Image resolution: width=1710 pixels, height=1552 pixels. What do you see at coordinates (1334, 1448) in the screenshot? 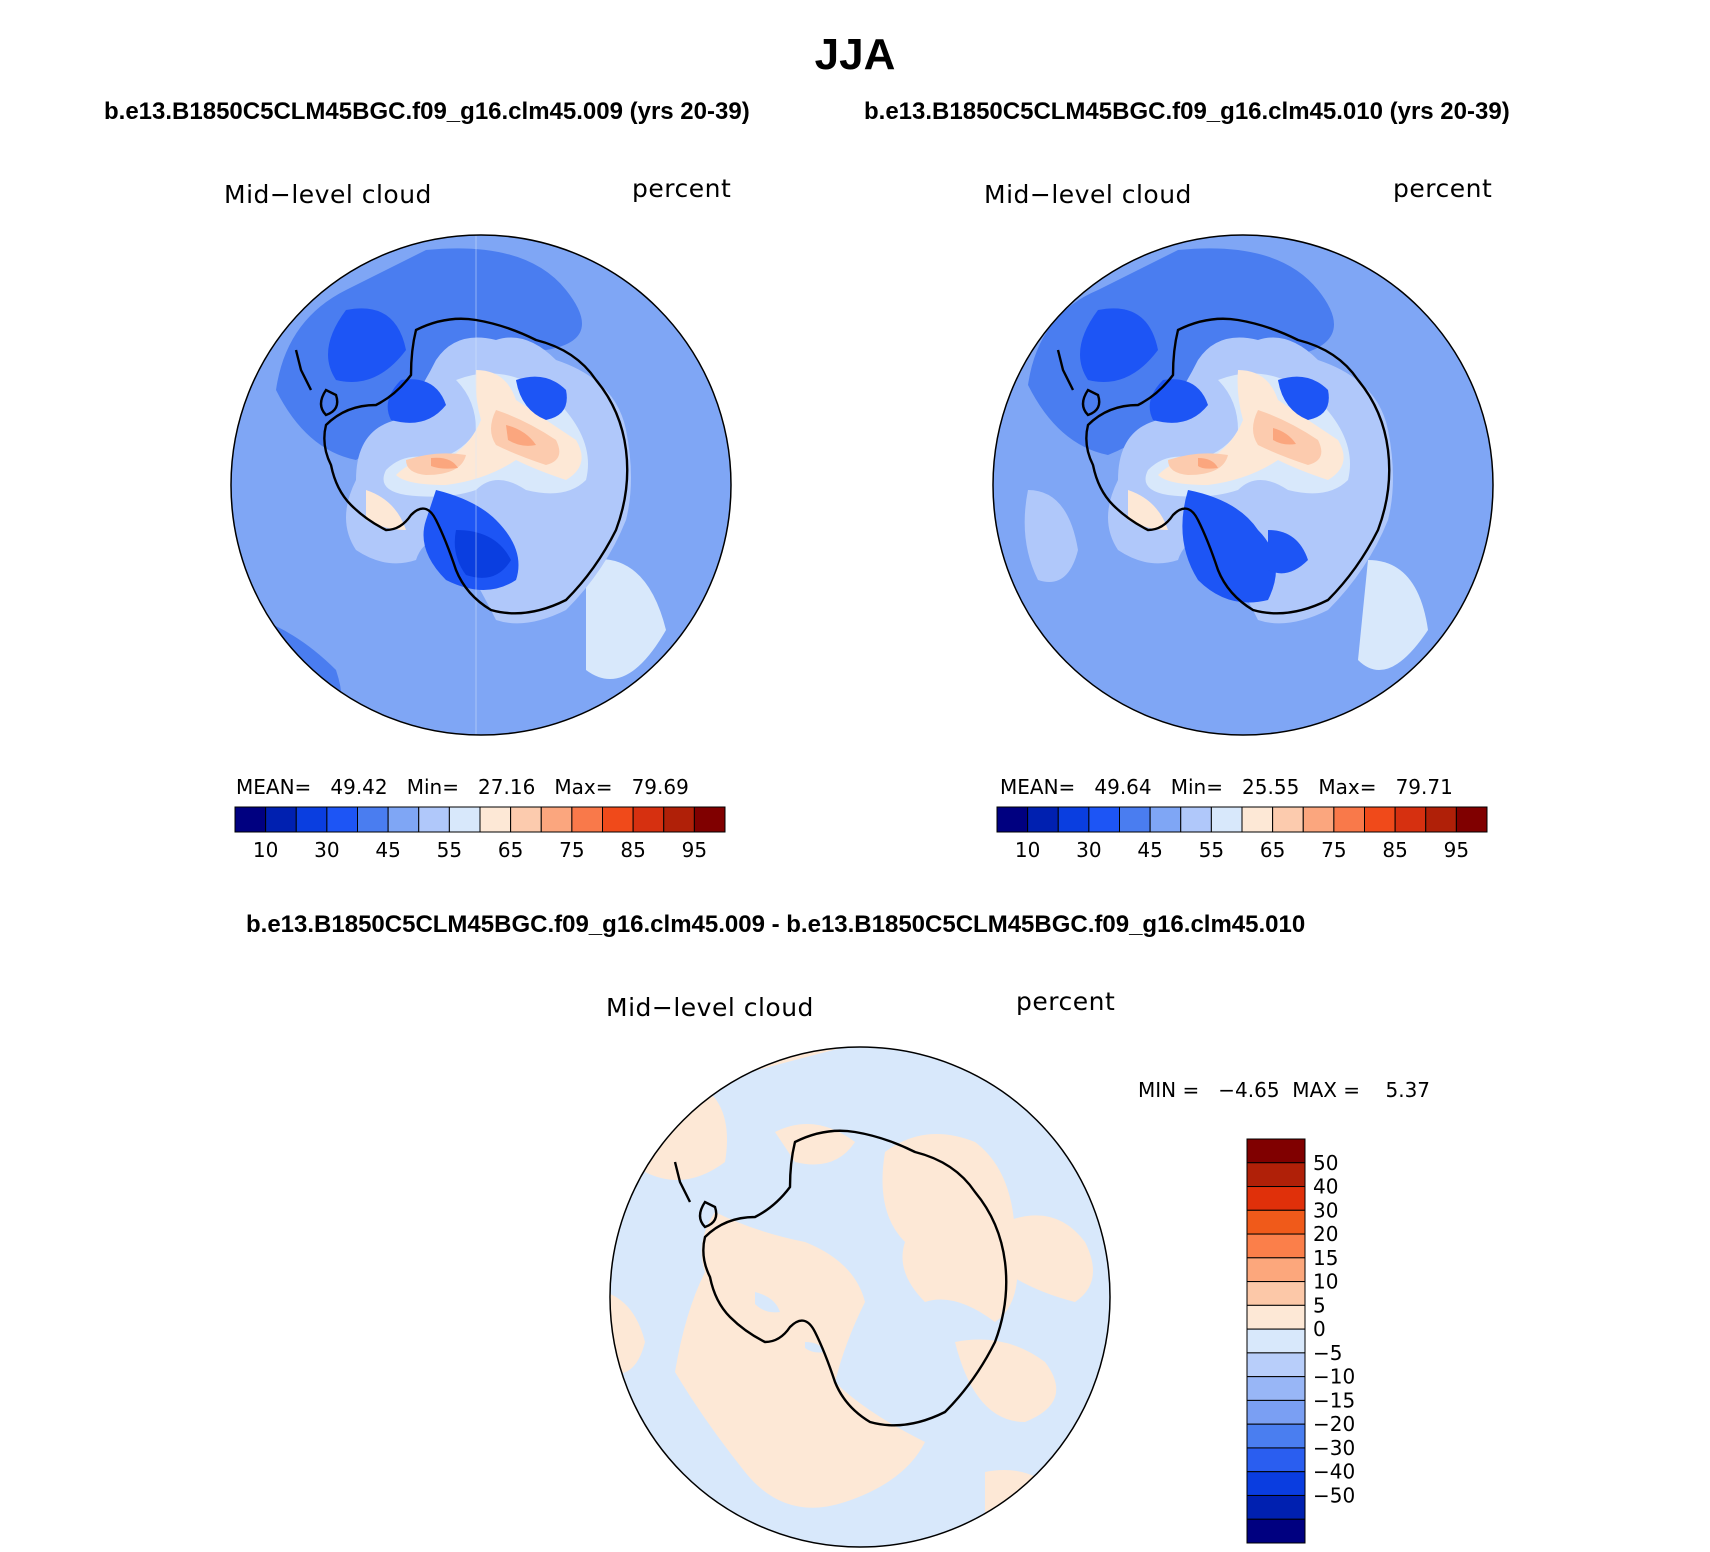
I see `colorbar-difference-tick-label: −30` at bounding box center [1334, 1448].